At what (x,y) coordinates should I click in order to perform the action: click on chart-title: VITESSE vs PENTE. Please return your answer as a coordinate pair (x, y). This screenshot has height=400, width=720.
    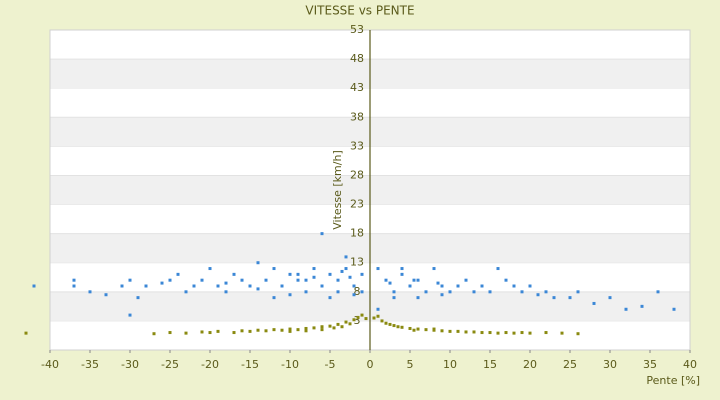
    Looking at the image, I should click on (359, 11).